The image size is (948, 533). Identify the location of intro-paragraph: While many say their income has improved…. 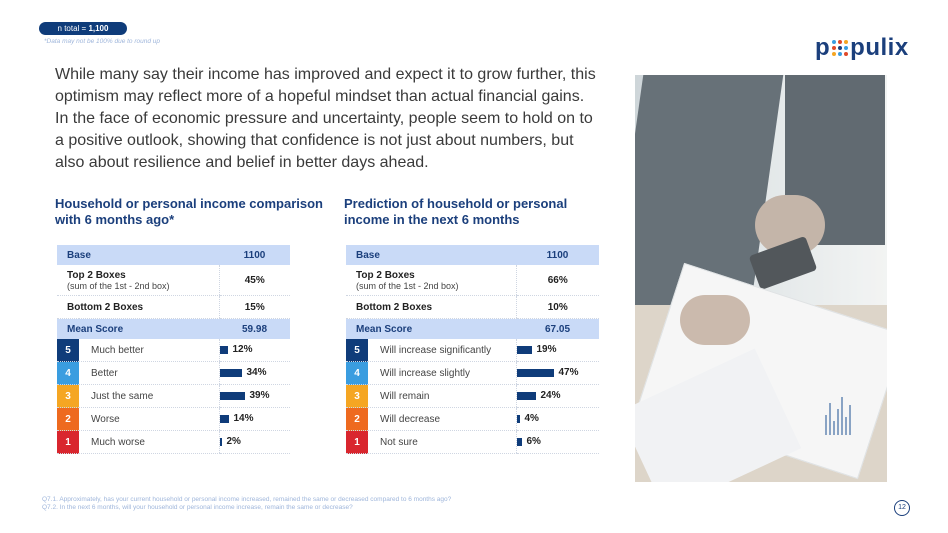
(325, 118).